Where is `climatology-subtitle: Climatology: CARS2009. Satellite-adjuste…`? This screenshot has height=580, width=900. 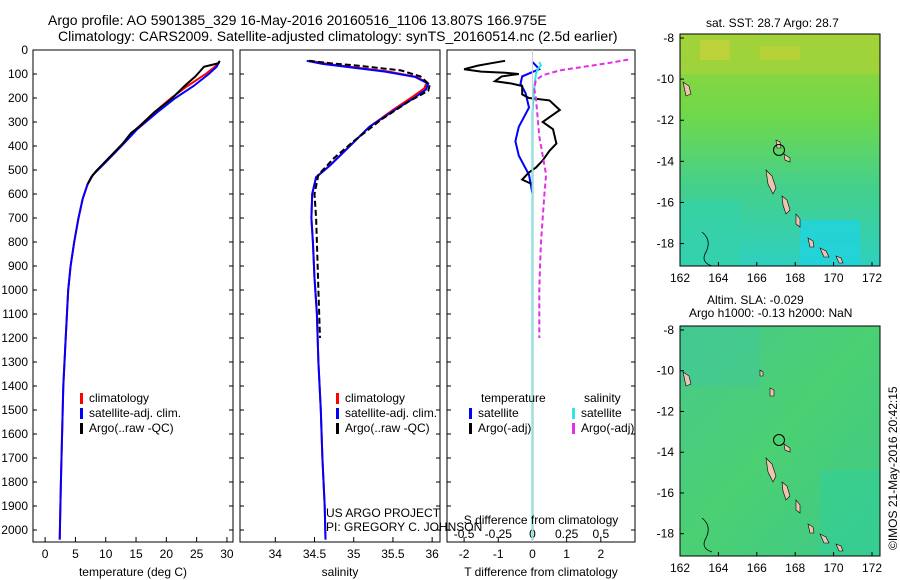
climatology-subtitle: Climatology: CARS2009. Satellite-adjuste… is located at coordinates (338, 36).